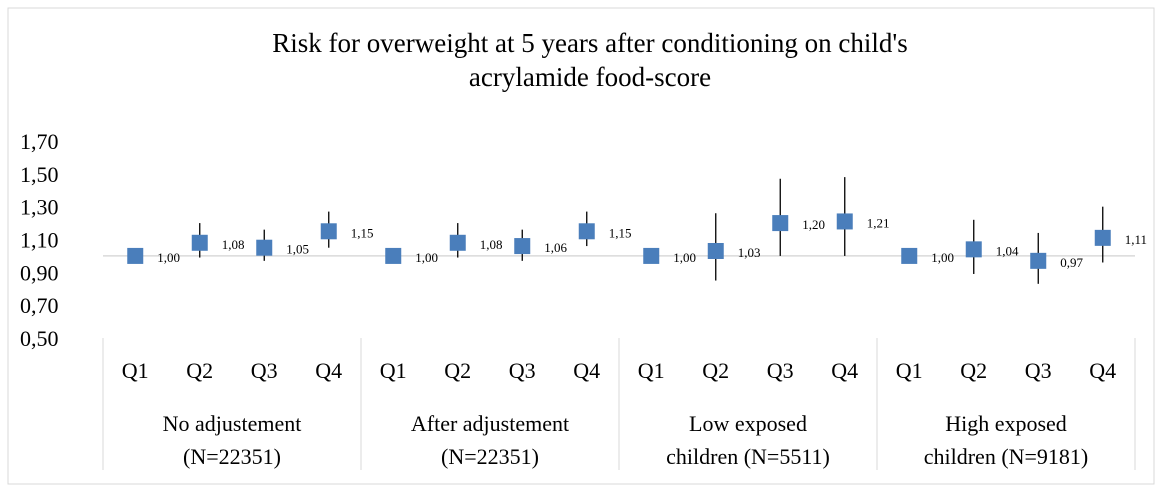 The height and width of the screenshot is (485, 1163). Describe the element at coordinates (232, 423) in the screenshot. I see `group-label: No adjustement` at that location.